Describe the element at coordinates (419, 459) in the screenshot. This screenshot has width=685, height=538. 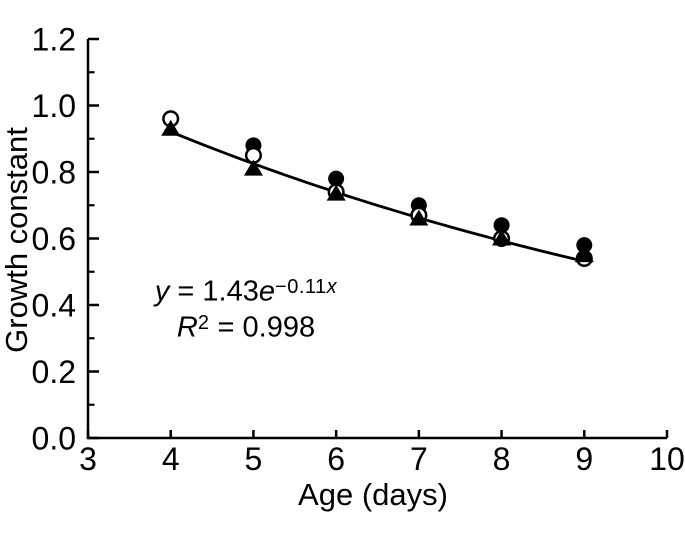
I see `x-tick-label: 7` at that location.